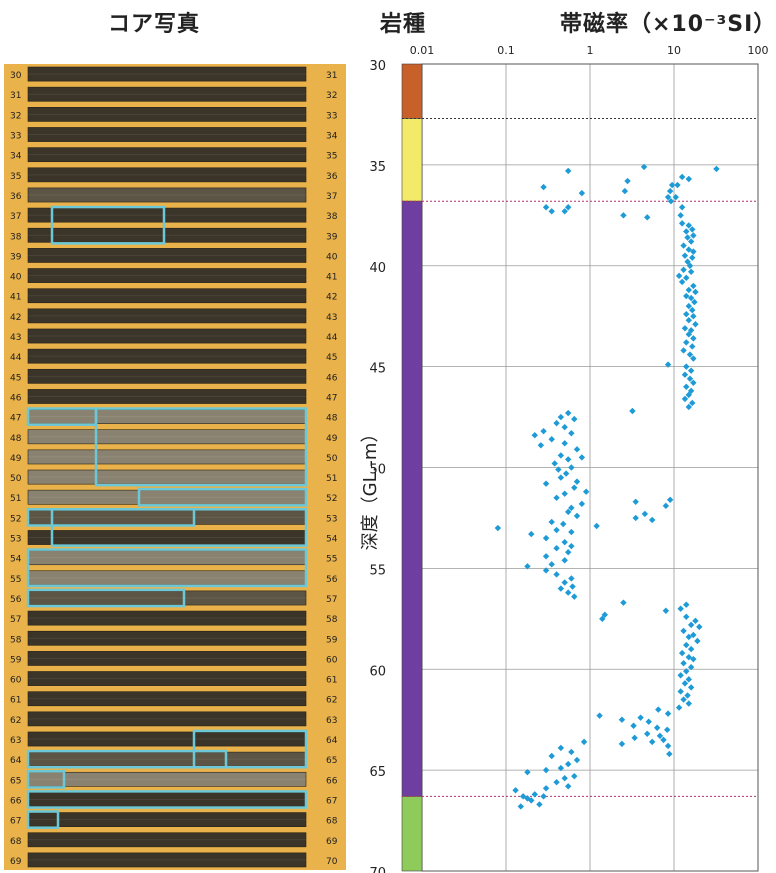  I want to click on core-depth-label-left: 43, so click(15, 338).